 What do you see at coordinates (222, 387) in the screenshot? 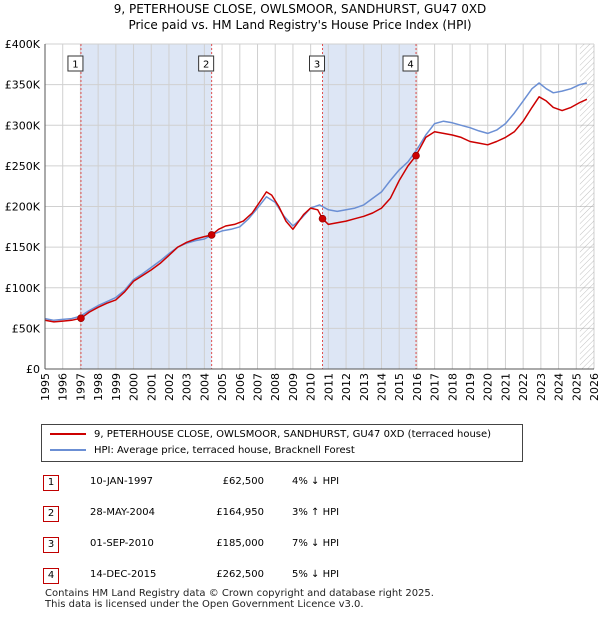
I see `x-tick-label: 2005` at bounding box center [222, 387].